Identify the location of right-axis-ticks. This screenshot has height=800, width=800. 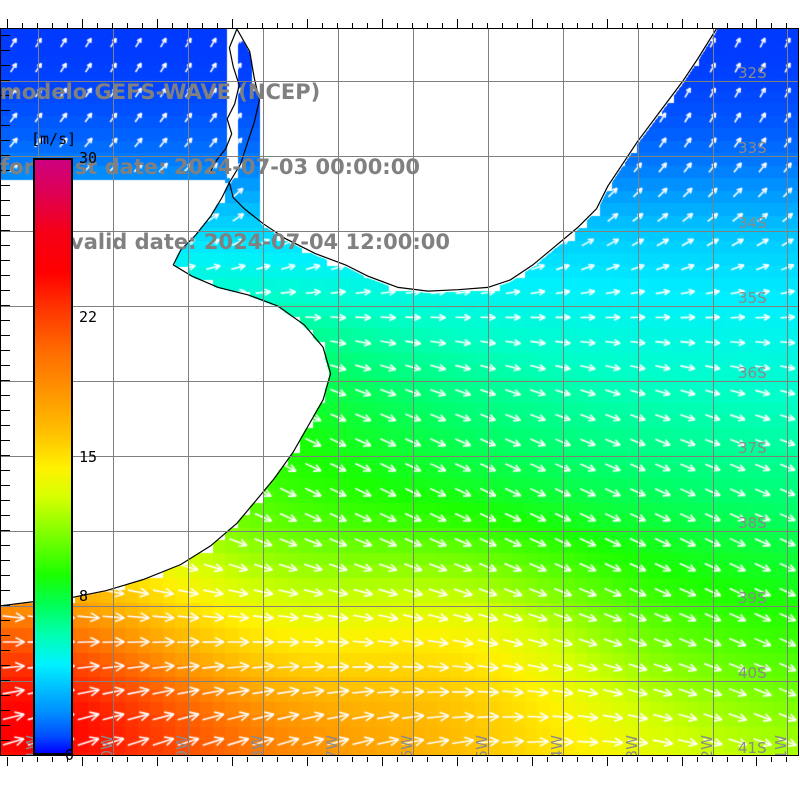
(5, 392).